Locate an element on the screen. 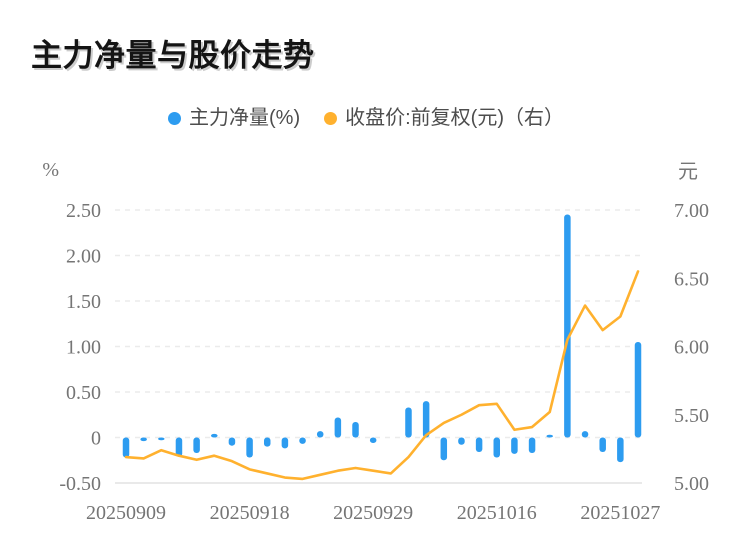 The image size is (750, 558). y-axis-label-left: -0.50 is located at coordinates (80, 484).